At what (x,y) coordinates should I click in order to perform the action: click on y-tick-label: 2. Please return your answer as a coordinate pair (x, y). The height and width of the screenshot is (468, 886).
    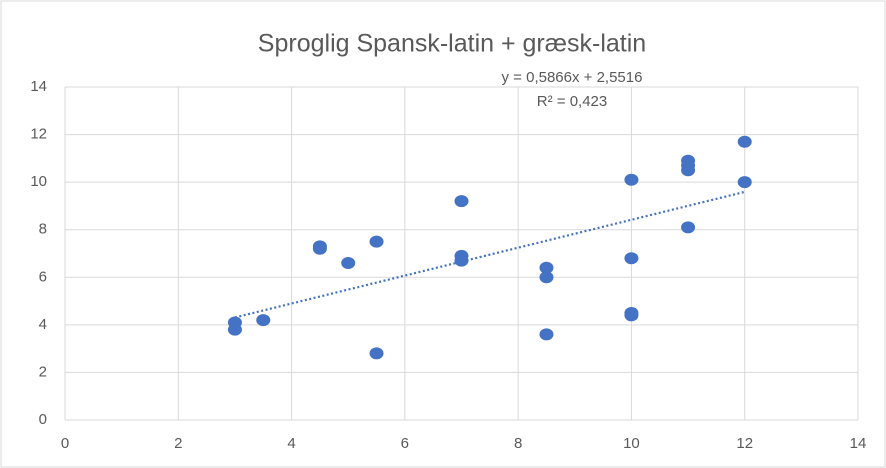
    Looking at the image, I should click on (43, 371).